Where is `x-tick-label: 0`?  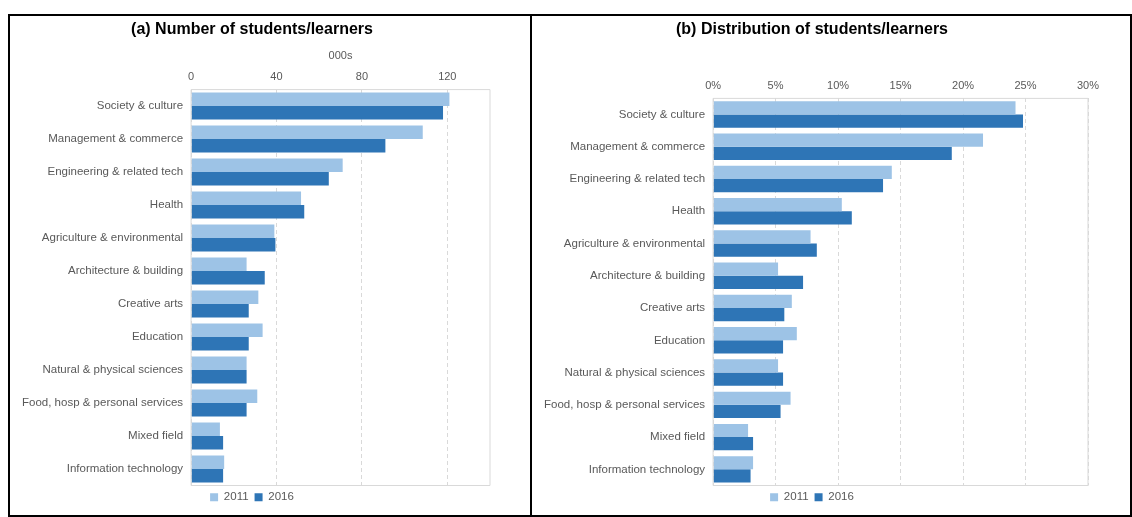
x-tick-label: 0 is located at coordinates (191, 76).